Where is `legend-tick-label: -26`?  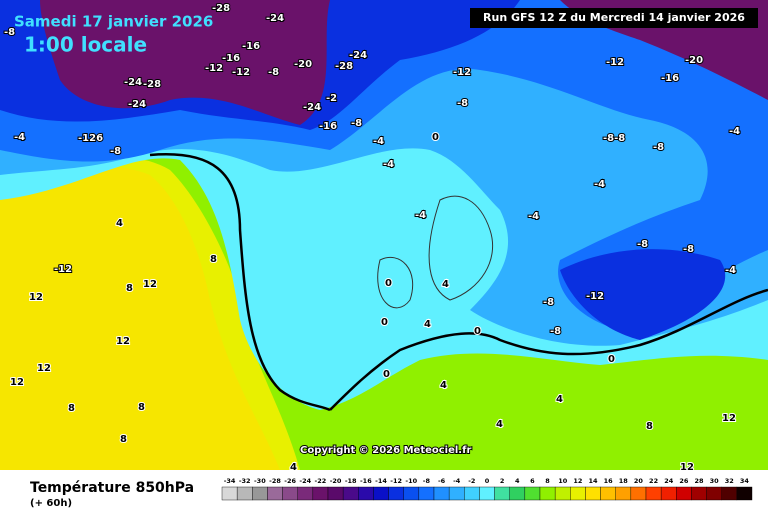 legend-tick-label: -26 is located at coordinates (290, 481).